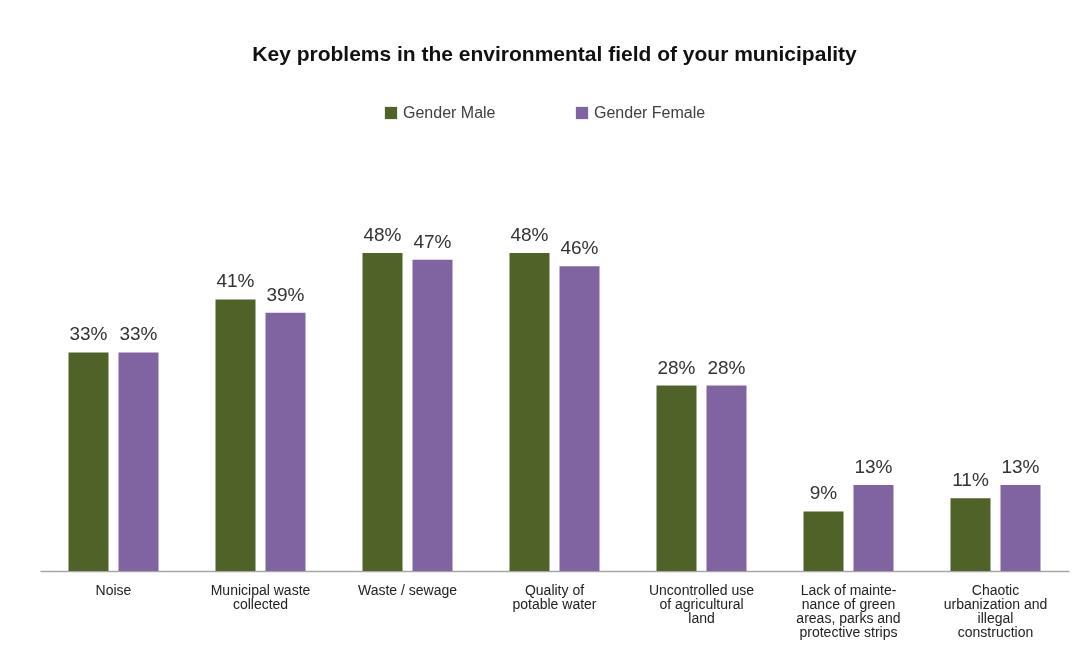  I want to click on x-tick-label: Waste / sewage, so click(407, 589).